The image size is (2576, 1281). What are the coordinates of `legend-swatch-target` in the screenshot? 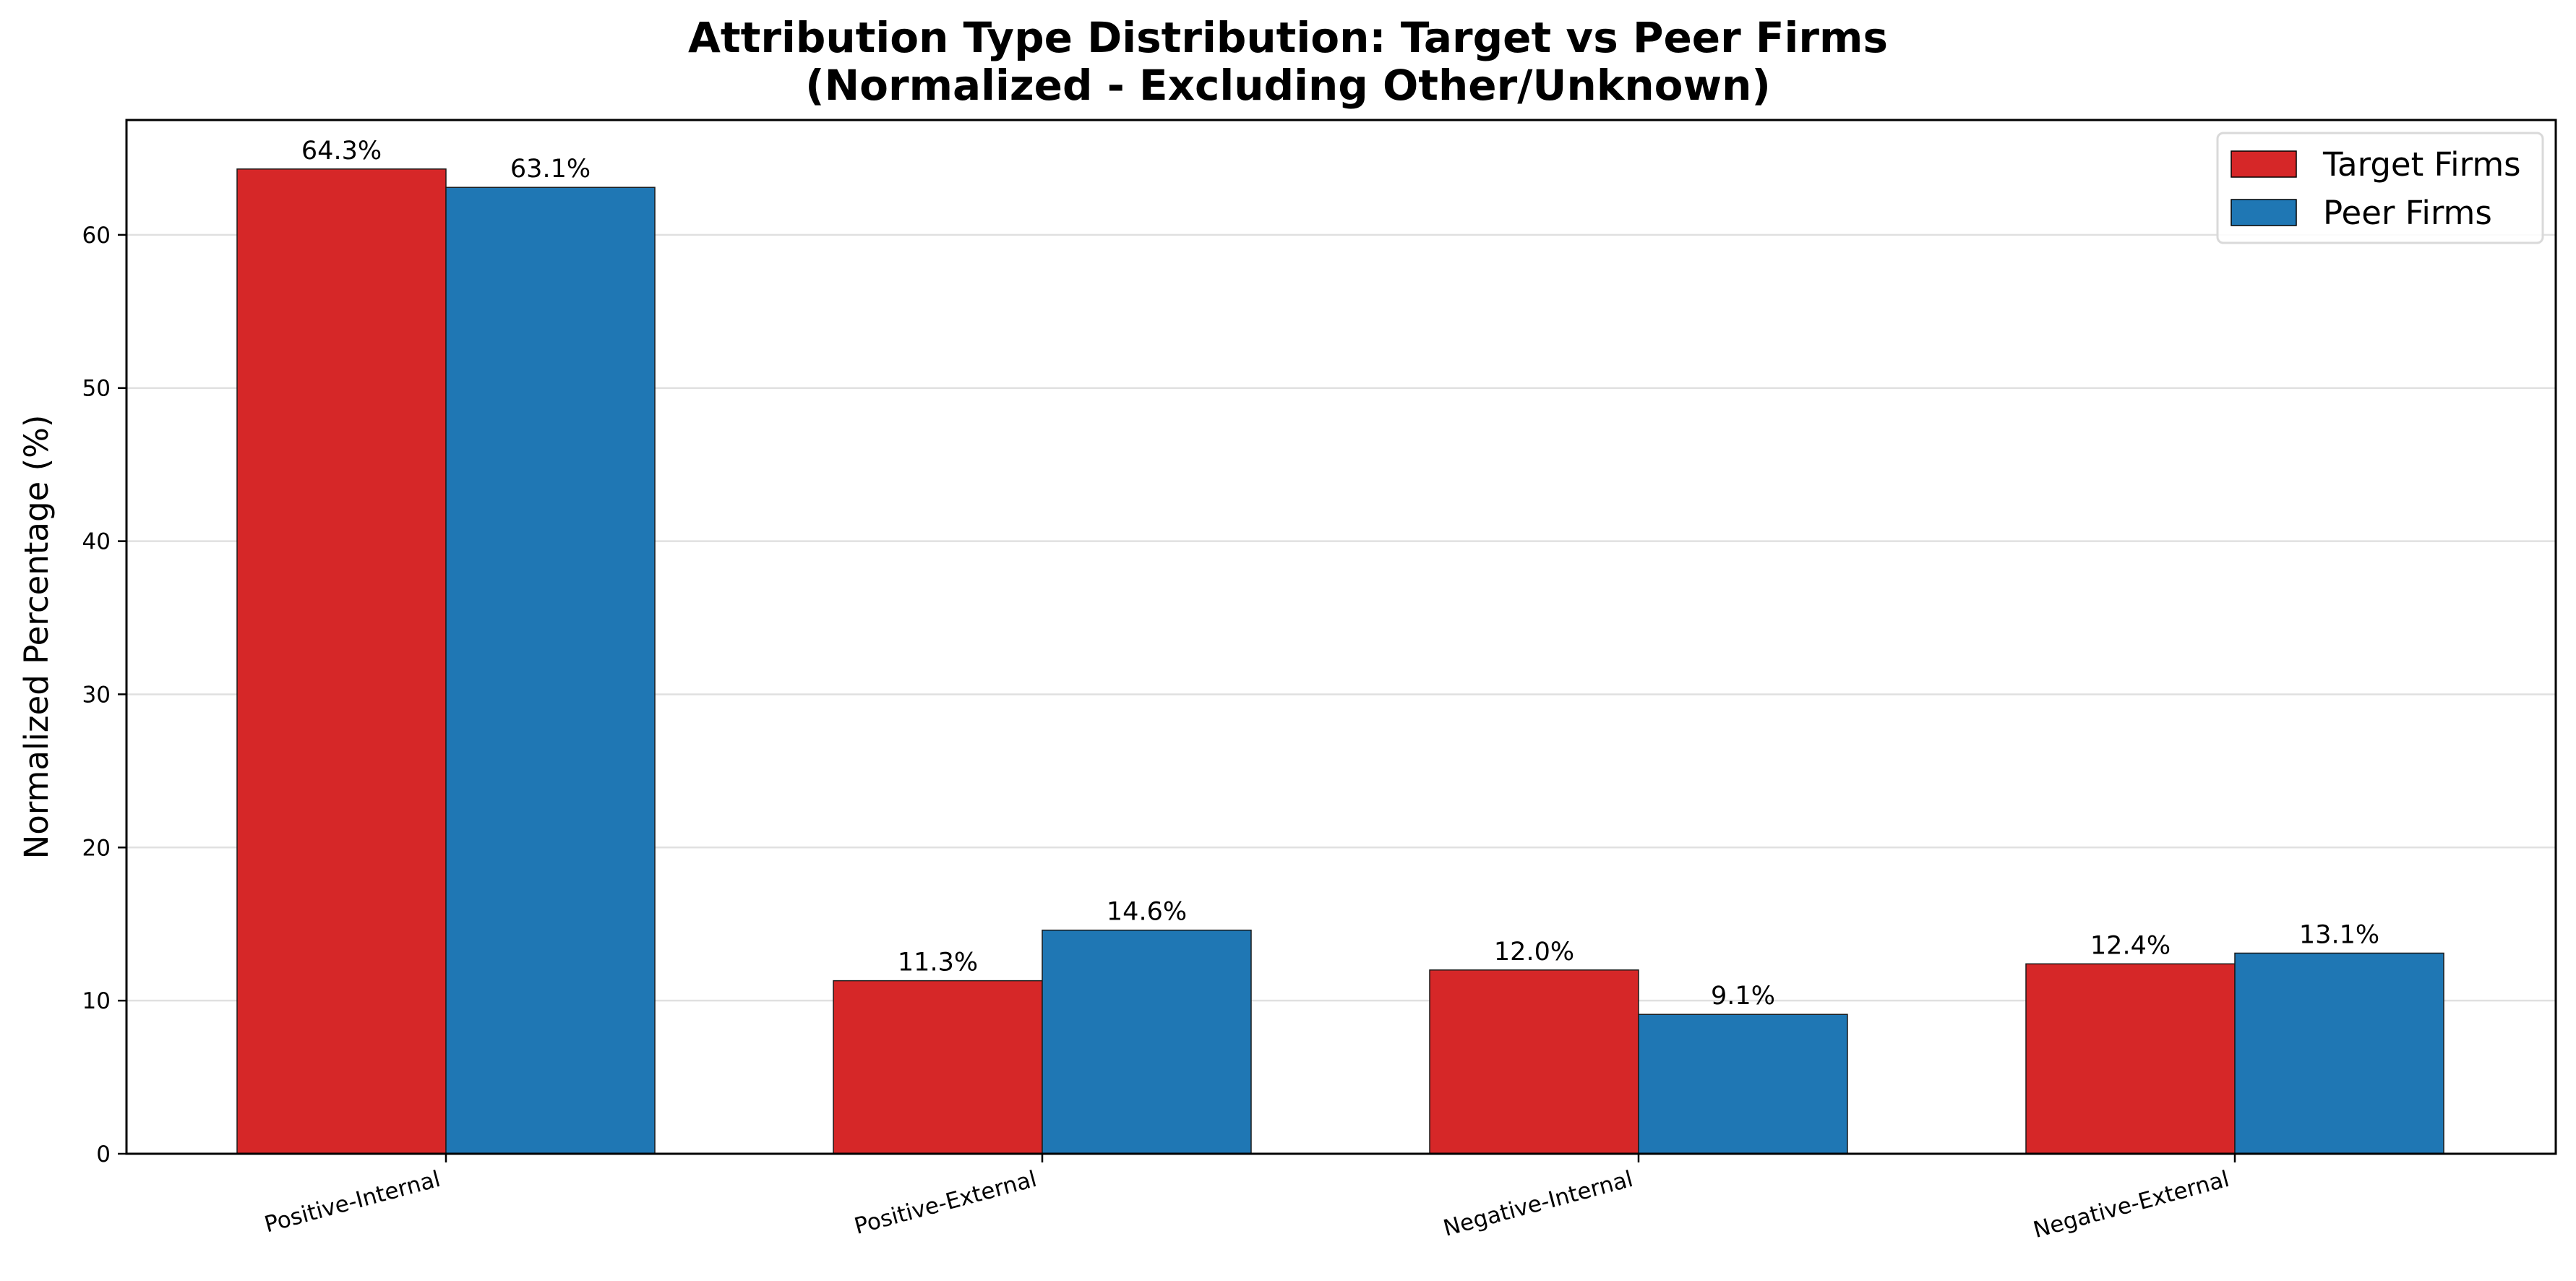 It's located at (2264, 164).